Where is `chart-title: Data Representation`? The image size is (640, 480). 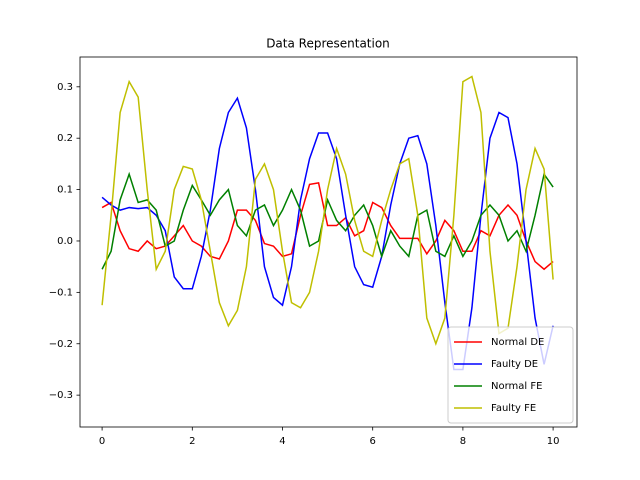 chart-title: Data Representation is located at coordinates (328, 44).